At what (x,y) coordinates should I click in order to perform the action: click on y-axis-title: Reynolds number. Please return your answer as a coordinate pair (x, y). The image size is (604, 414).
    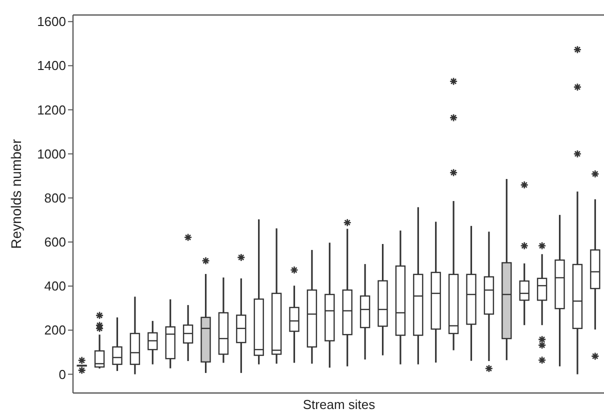
    Looking at the image, I should click on (16, 193).